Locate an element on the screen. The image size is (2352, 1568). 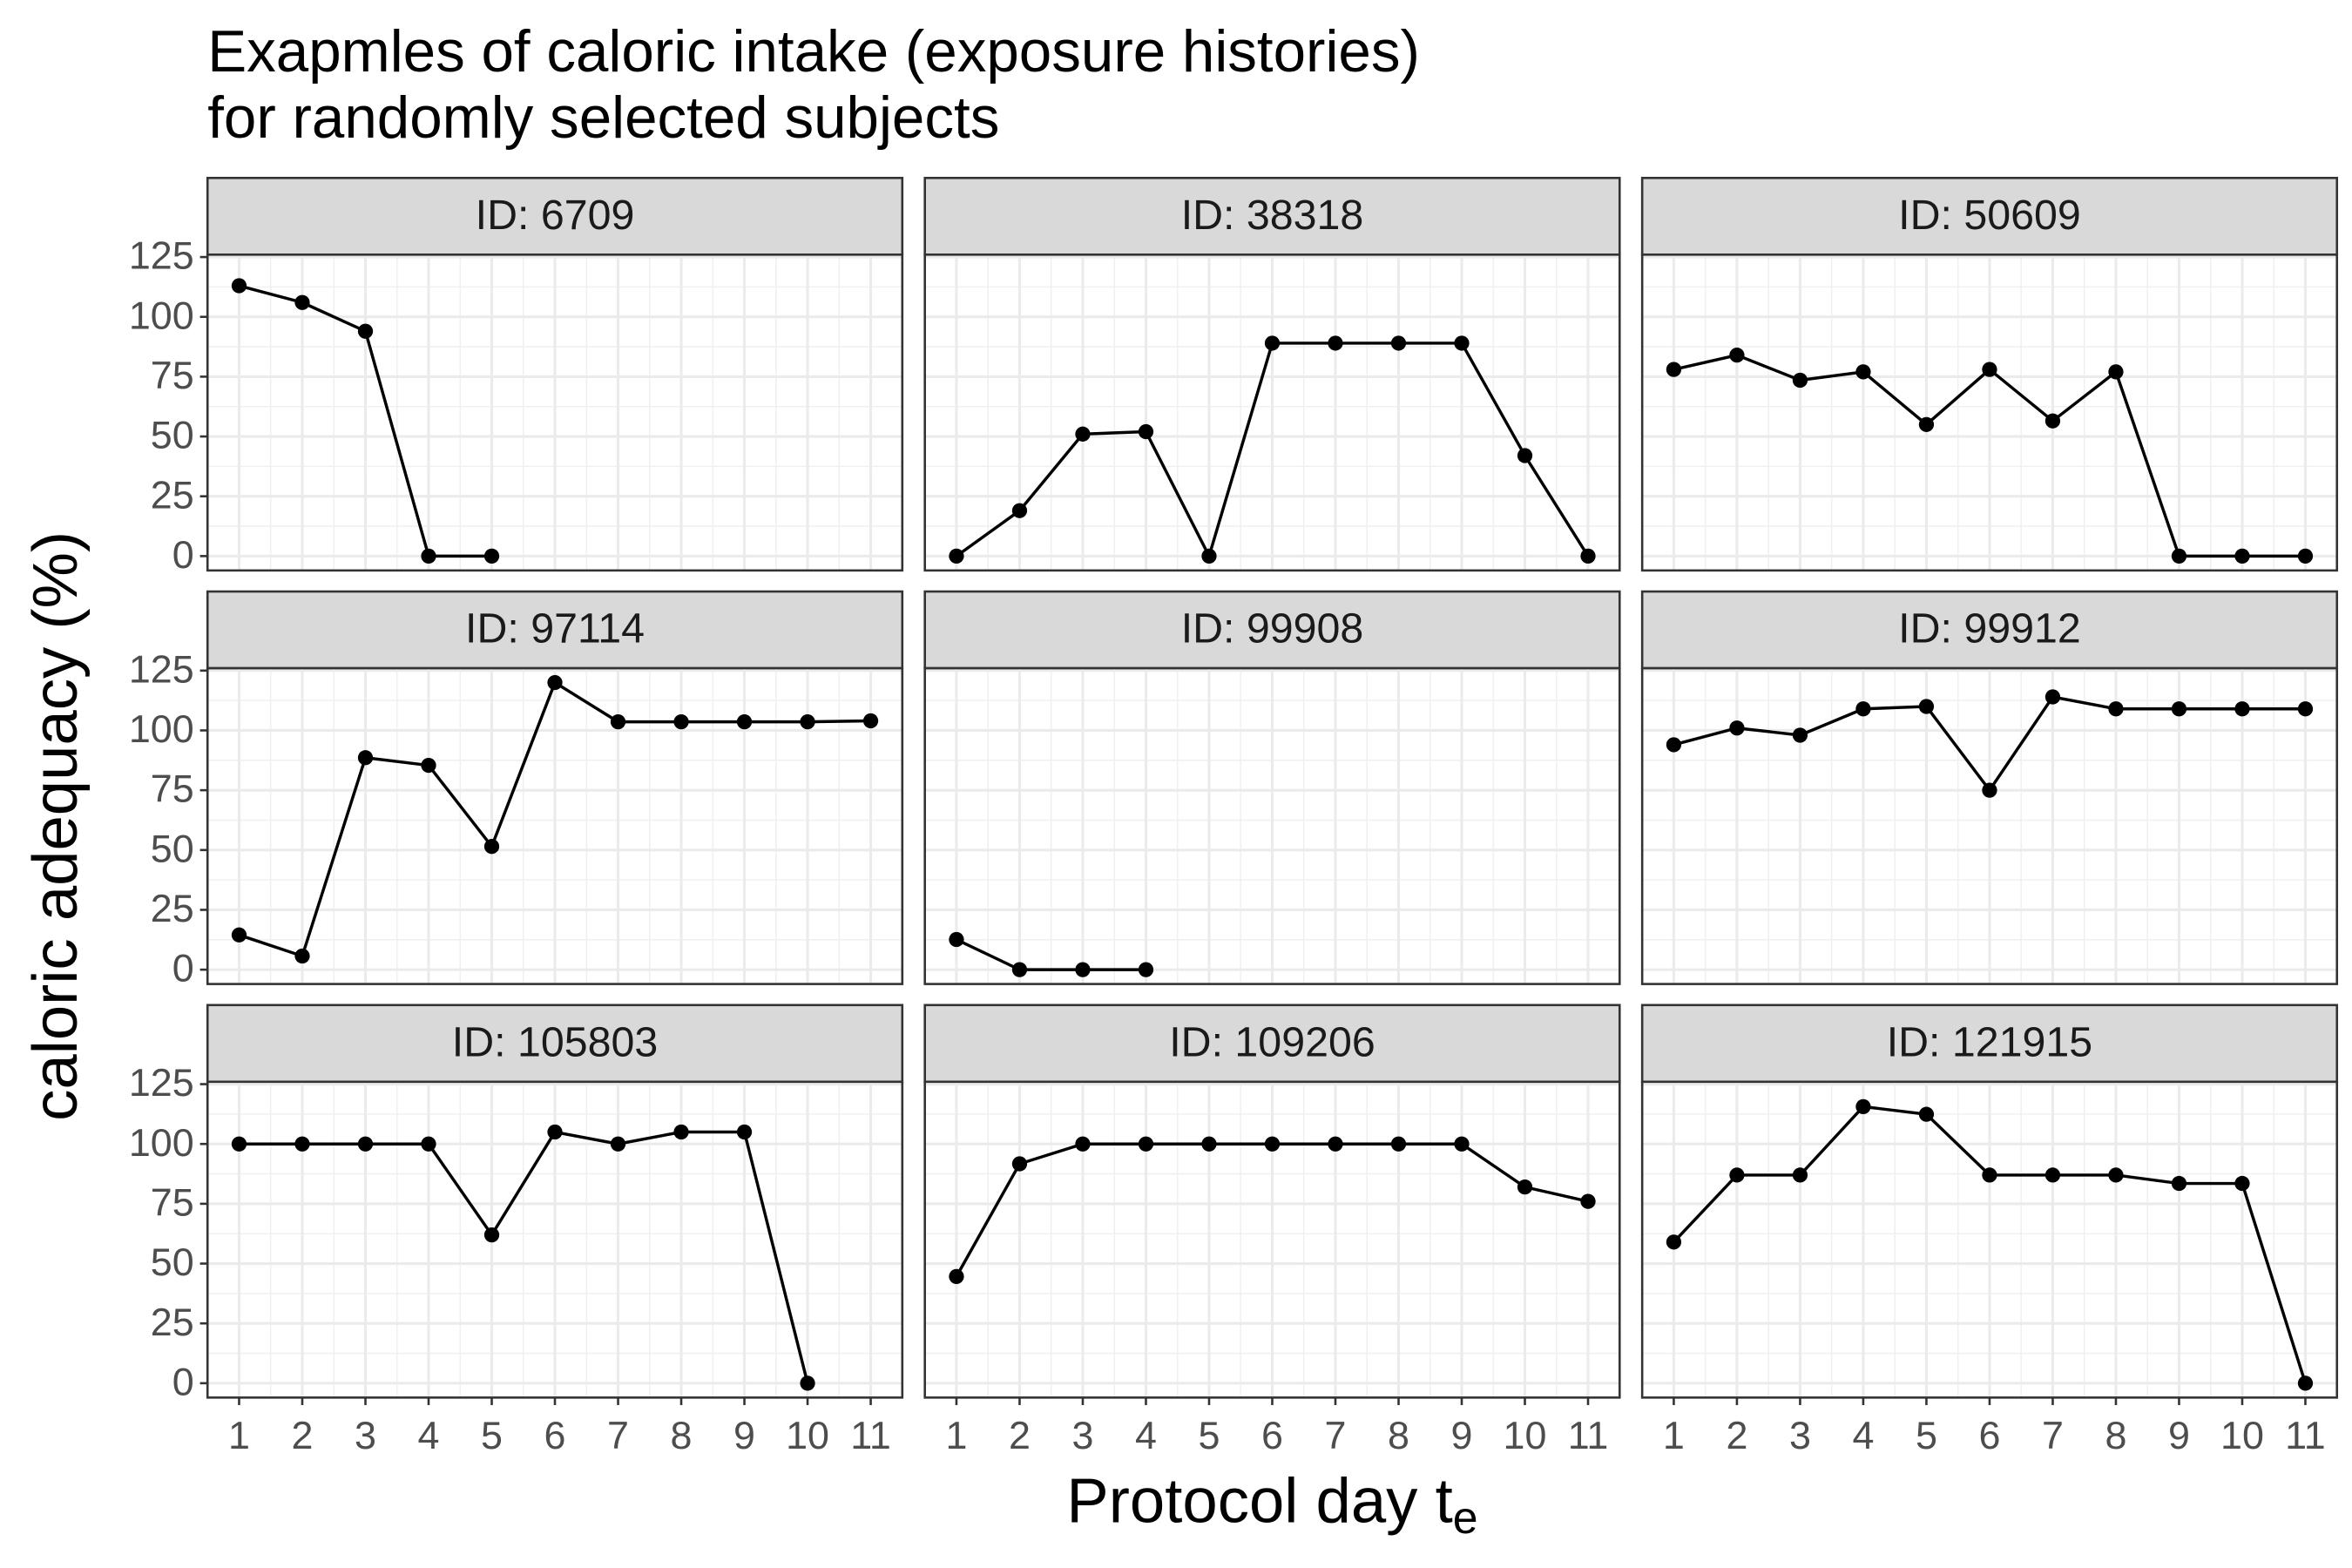
data-line is located at coordinates (1051, 954).